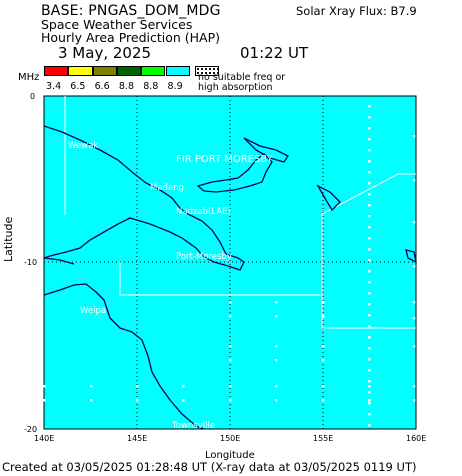 Image resolution: width=462 pixels, height=476 pixels. I want to click on product-name: Hourly Area Prediction (HAP), so click(131, 37).